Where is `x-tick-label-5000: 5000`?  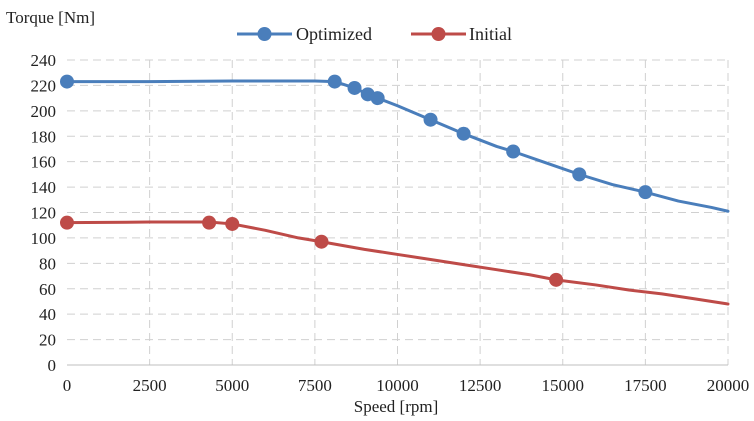
x-tick-label-5000: 5000 is located at coordinates (232, 385).